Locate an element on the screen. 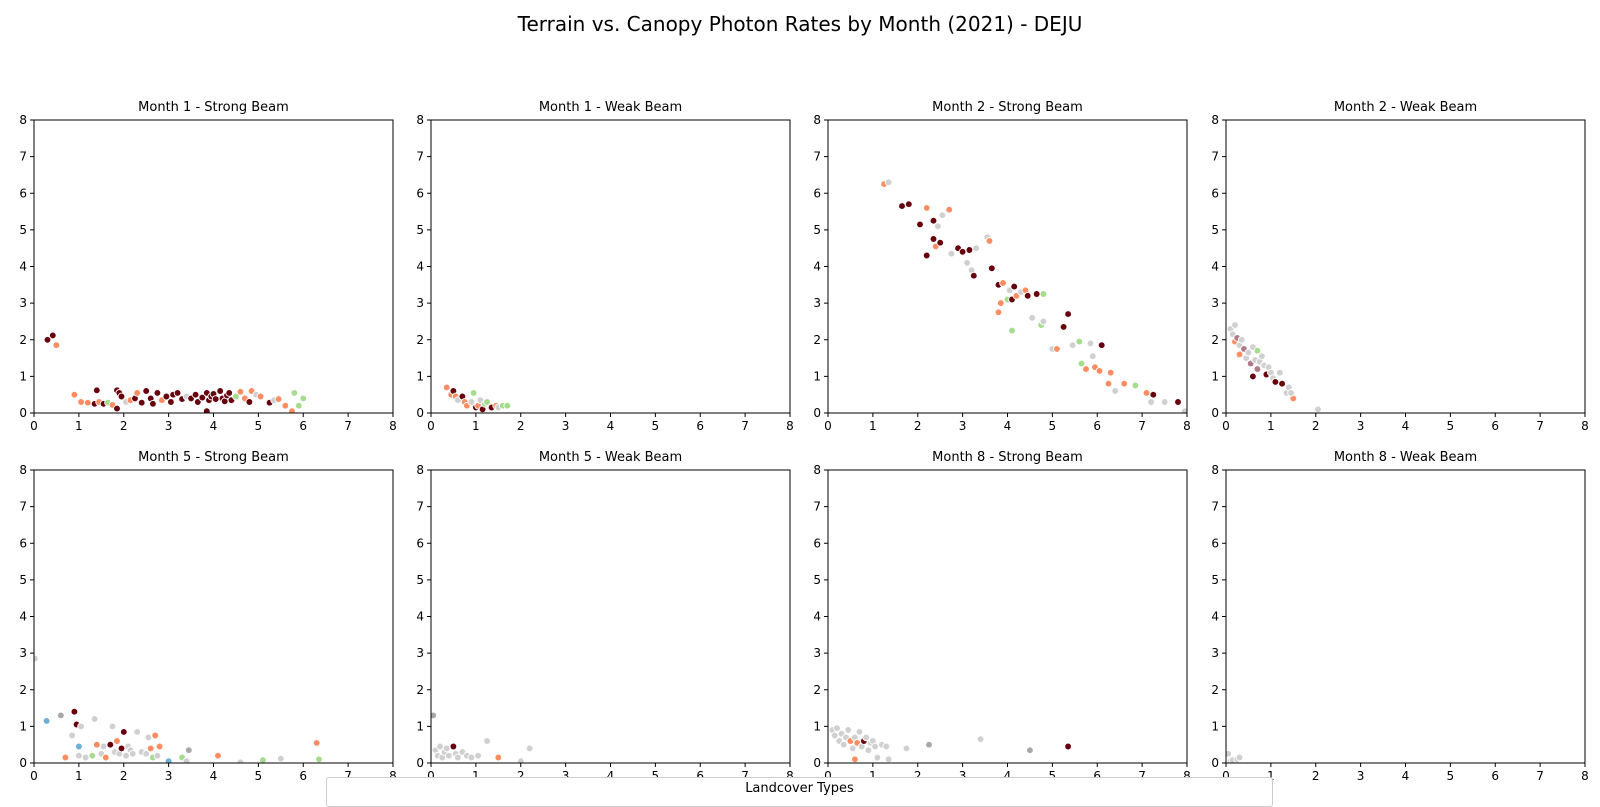 This screenshot has width=1600, height=807. axes-frame is located at coordinates (610, 616).